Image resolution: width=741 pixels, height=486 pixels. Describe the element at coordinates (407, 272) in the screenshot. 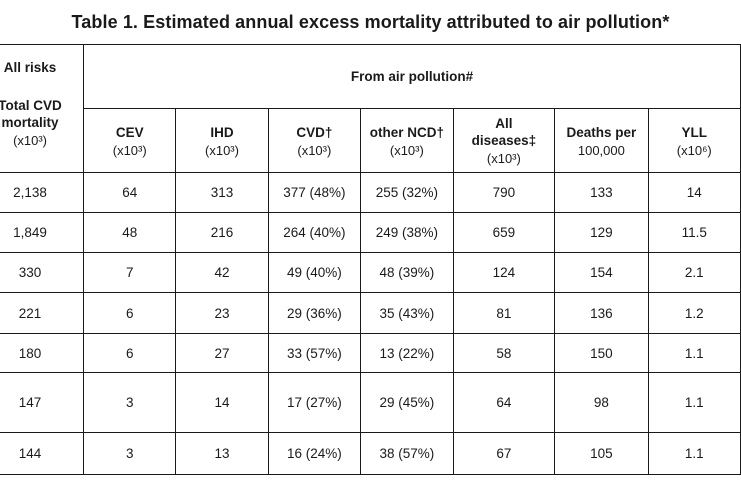

I see `cell-other-ncd: 48 (39%)` at that location.